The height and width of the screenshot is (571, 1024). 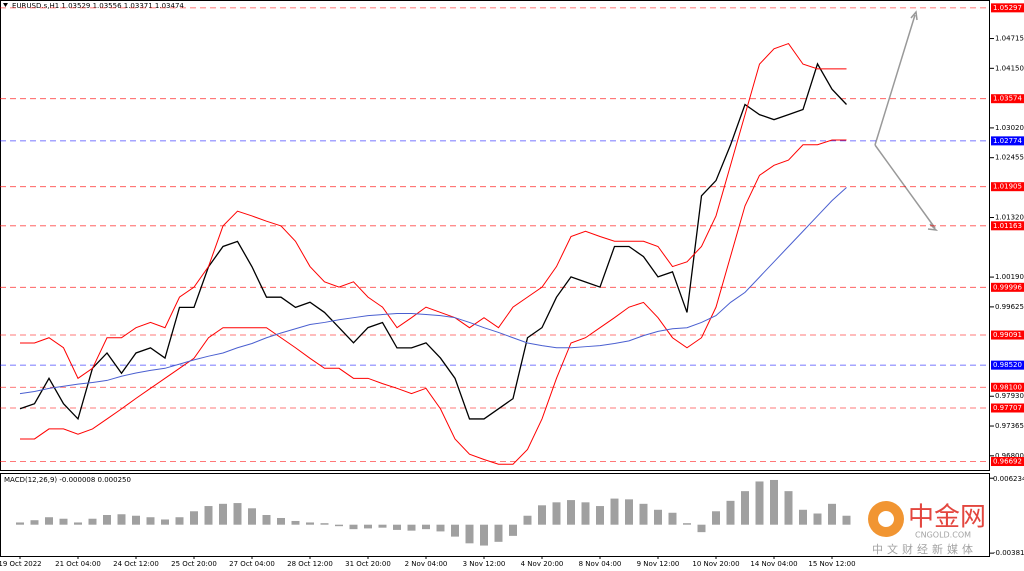 I want to click on forecast-line, so click(x=905, y=121).